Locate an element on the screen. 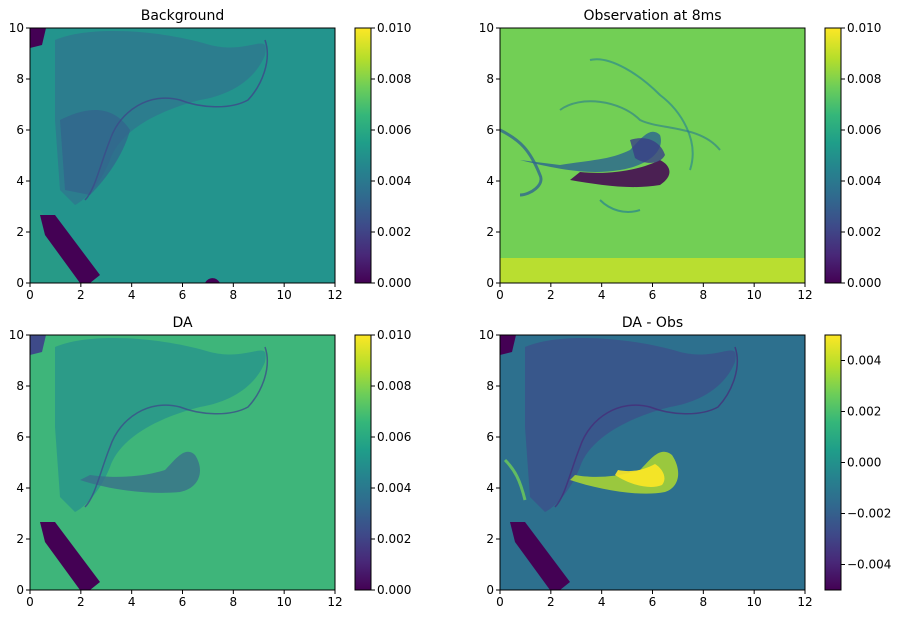 This screenshot has height=617, width=900. heatmap-bottom-band is located at coordinates (652, 270).